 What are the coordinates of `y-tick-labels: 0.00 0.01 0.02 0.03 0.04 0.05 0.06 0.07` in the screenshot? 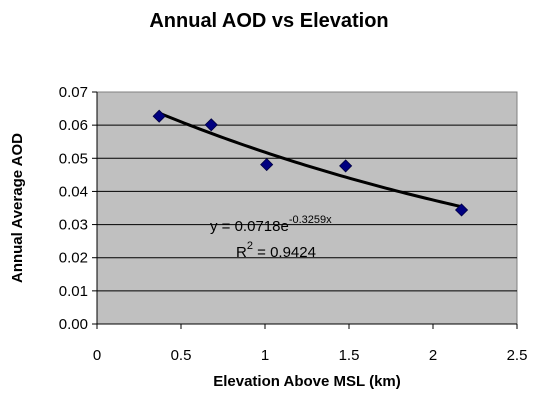 It's located at (73, 208).